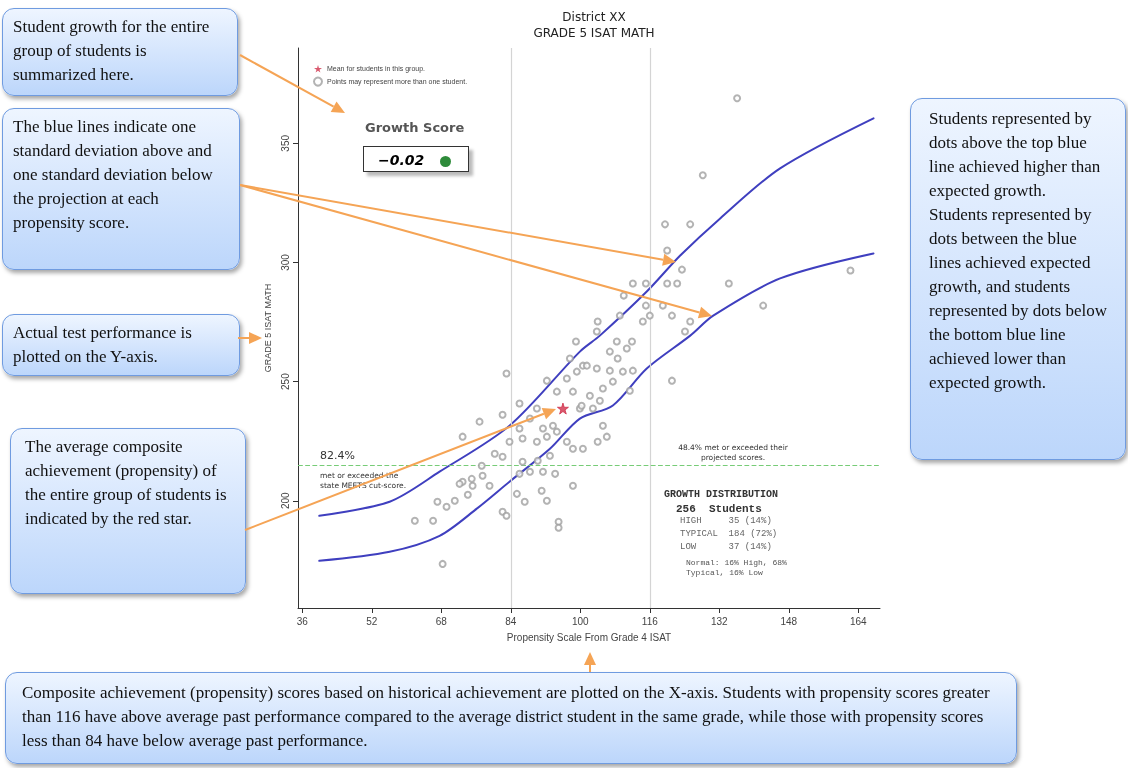  Describe the element at coordinates (594, 33) in the screenshot. I see `chart-subtitle: GRADE 5 ISAT MATH` at that location.